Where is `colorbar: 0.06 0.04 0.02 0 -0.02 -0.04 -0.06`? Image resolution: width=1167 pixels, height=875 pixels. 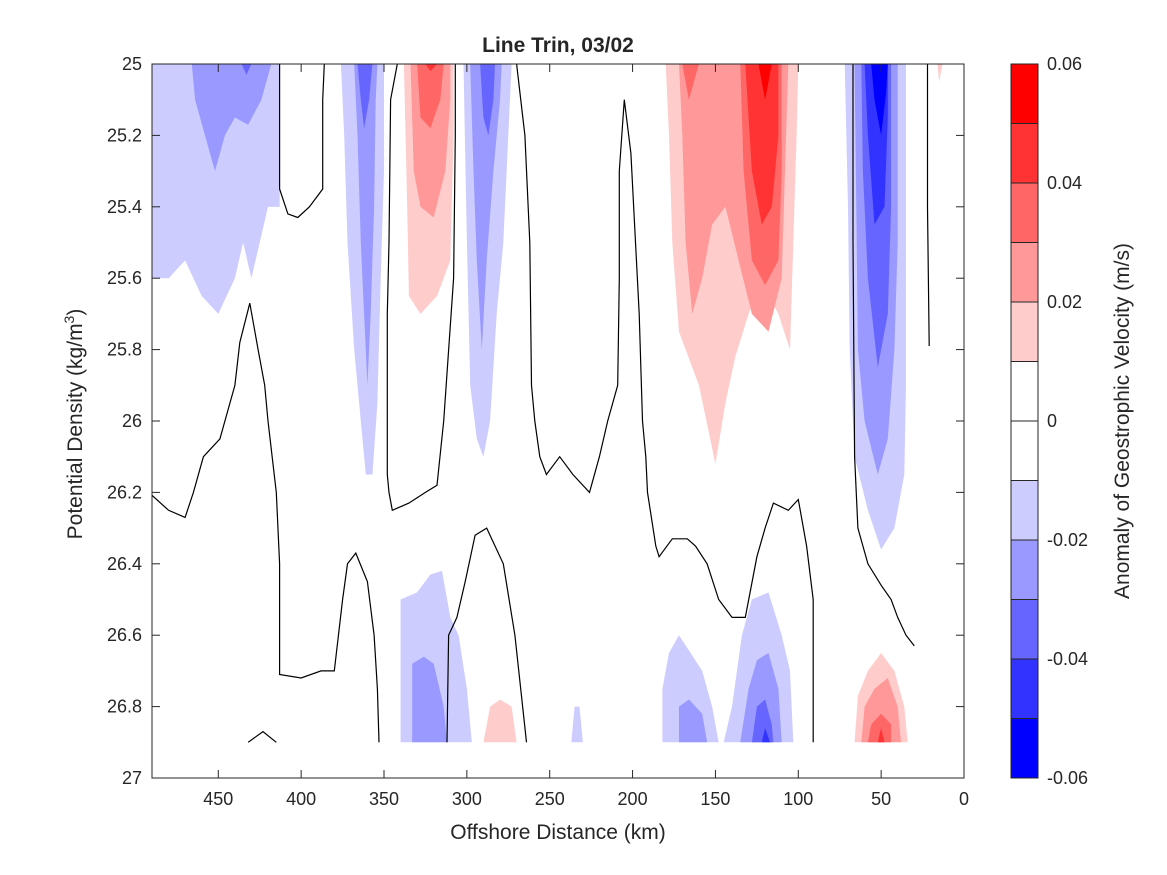
colorbar: 0.06 0.04 0.02 0 -0.02 -0.04 -0.06 is located at coordinates (1049, 421).